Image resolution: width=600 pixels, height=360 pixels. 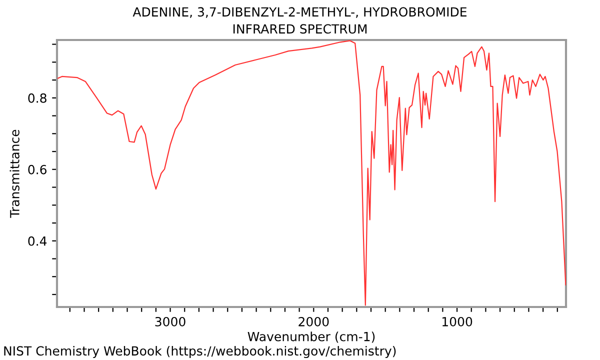 What do you see at coordinates (15, 174) in the screenshot?
I see `y-axis-title: Transmittance` at bounding box center [15, 174].